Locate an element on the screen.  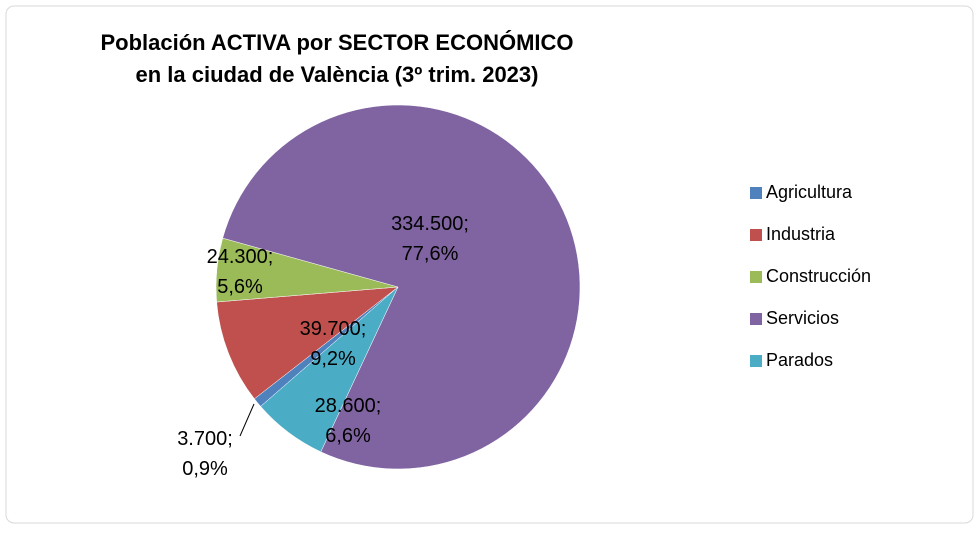
data-label-line: 6,6% is located at coordinates (348, 436).